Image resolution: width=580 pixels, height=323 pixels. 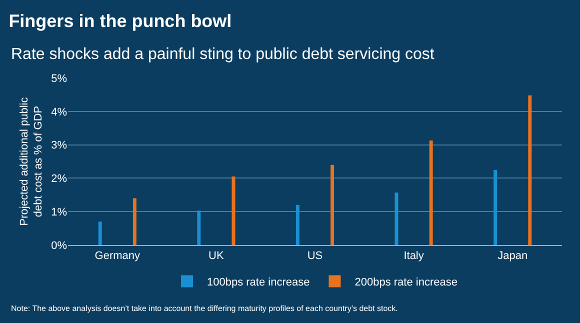 I want to click on chart-title: Fingers in the punch bowl, so click(x=120, y=21).